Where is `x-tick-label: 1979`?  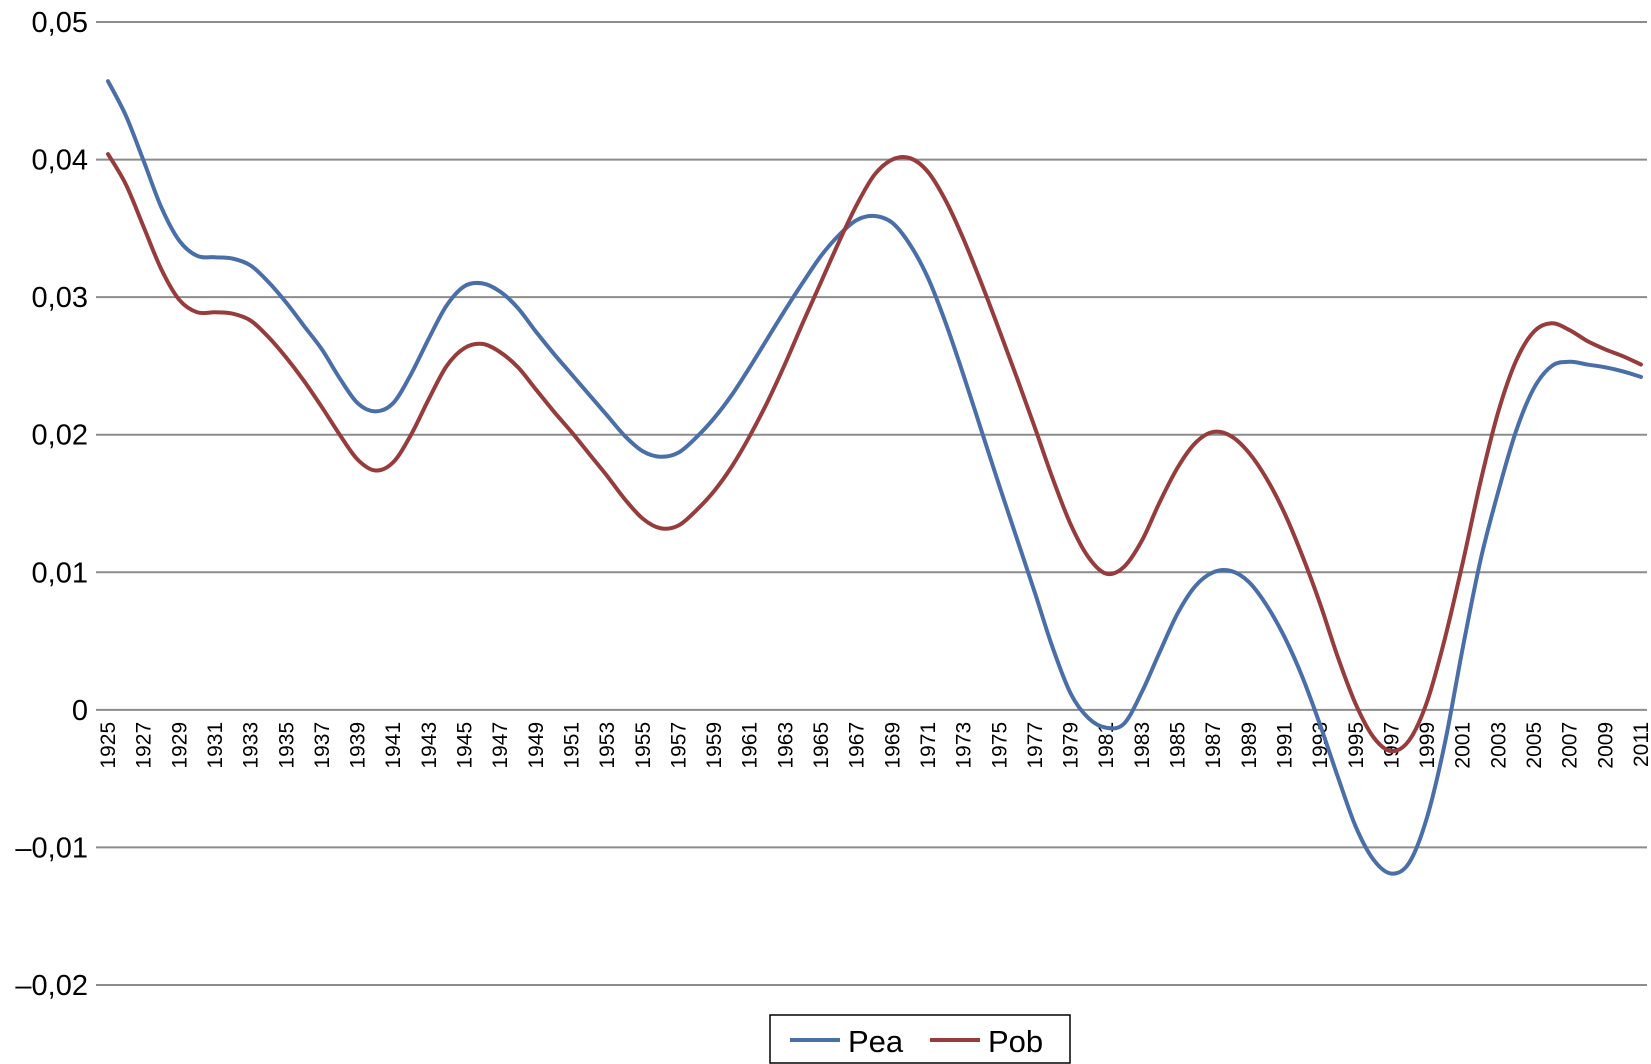
x-tick-label: 1979 is located at coordinates (1071, 745).